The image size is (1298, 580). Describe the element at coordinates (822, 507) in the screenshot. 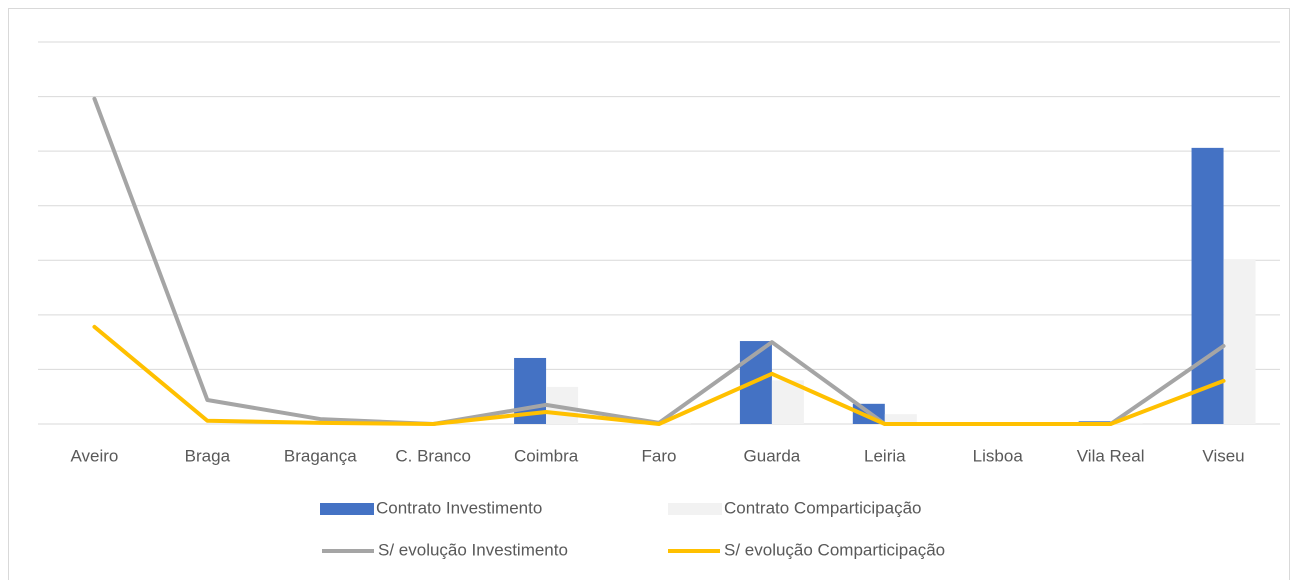

I see `legend-label: Contrato Comparticipação` at that location.